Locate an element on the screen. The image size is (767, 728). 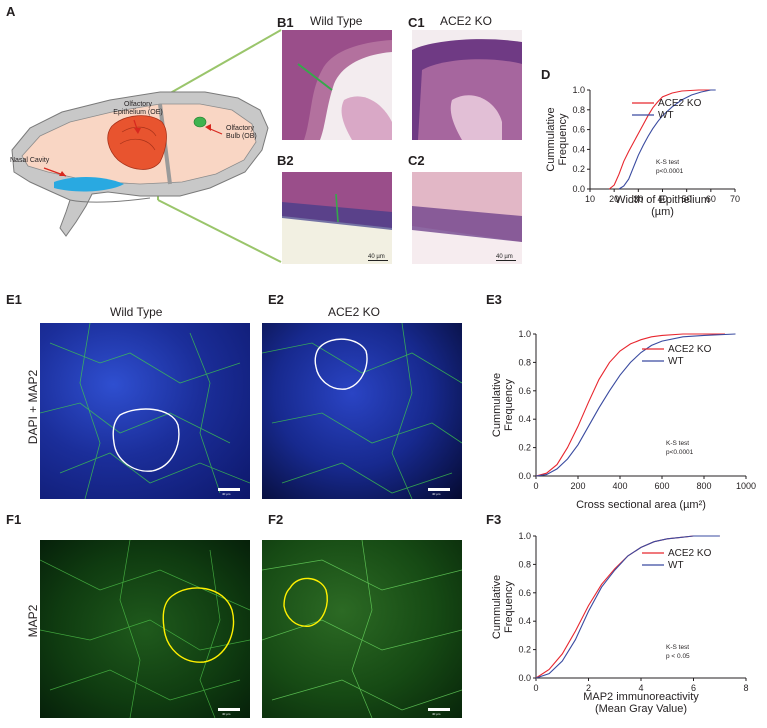
panel-label-e2: E2 is located at coordinates (276, 299).